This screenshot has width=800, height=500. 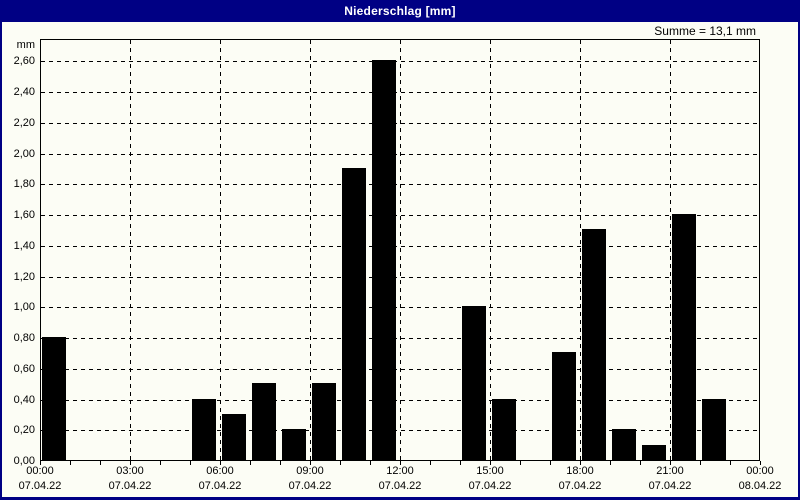 What do you see at coordinates (400, 498) in the screenshot?
I see `window-border-bottom` at bounding box center [400, 498].